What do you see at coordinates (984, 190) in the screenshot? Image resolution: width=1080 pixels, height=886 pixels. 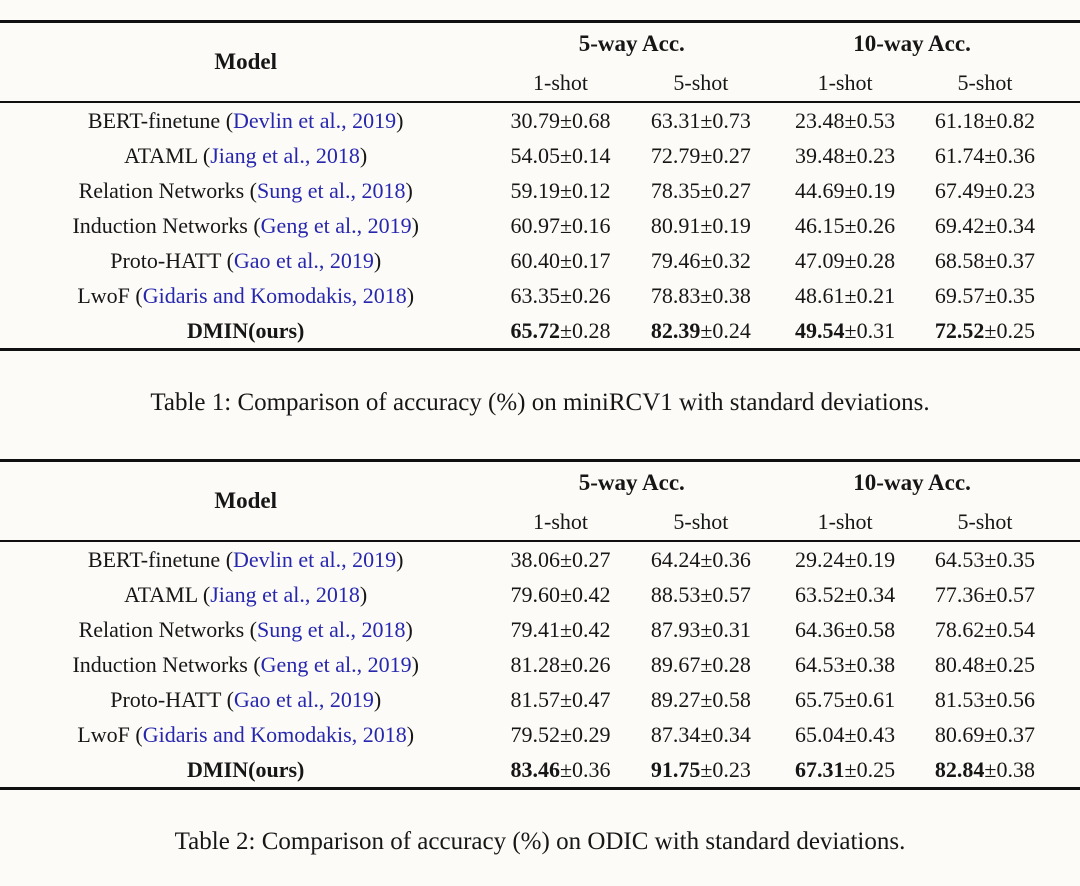 I see `accuracy-value: 67.49±0.23` at bounding box center [984, 190].